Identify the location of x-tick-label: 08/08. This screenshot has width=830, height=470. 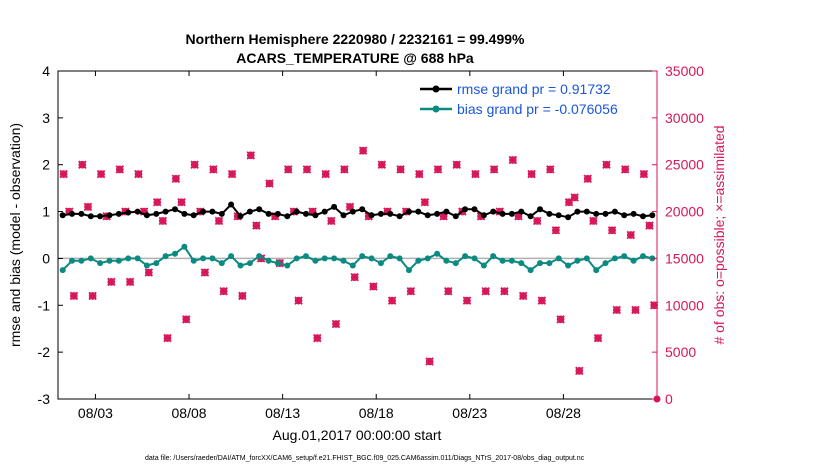
(189, 413).